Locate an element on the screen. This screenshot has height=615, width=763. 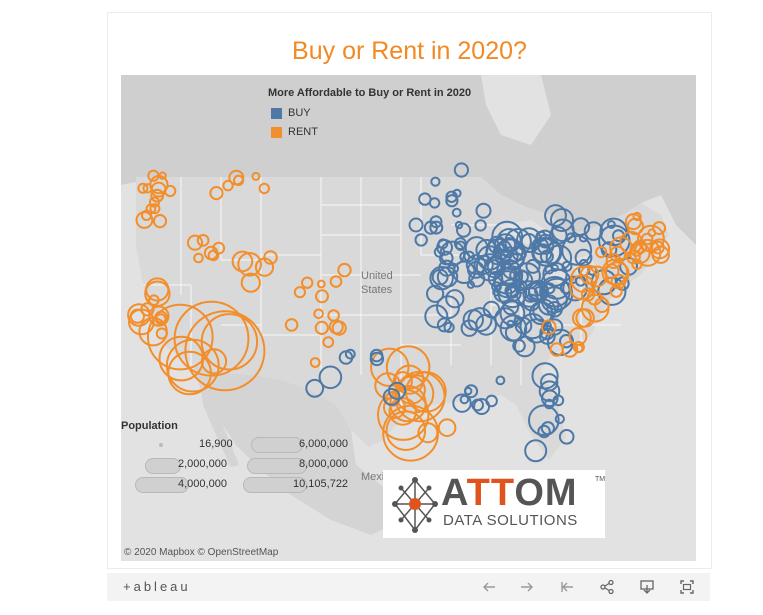
fullscreen-icon is located at coordinates (687, 587).